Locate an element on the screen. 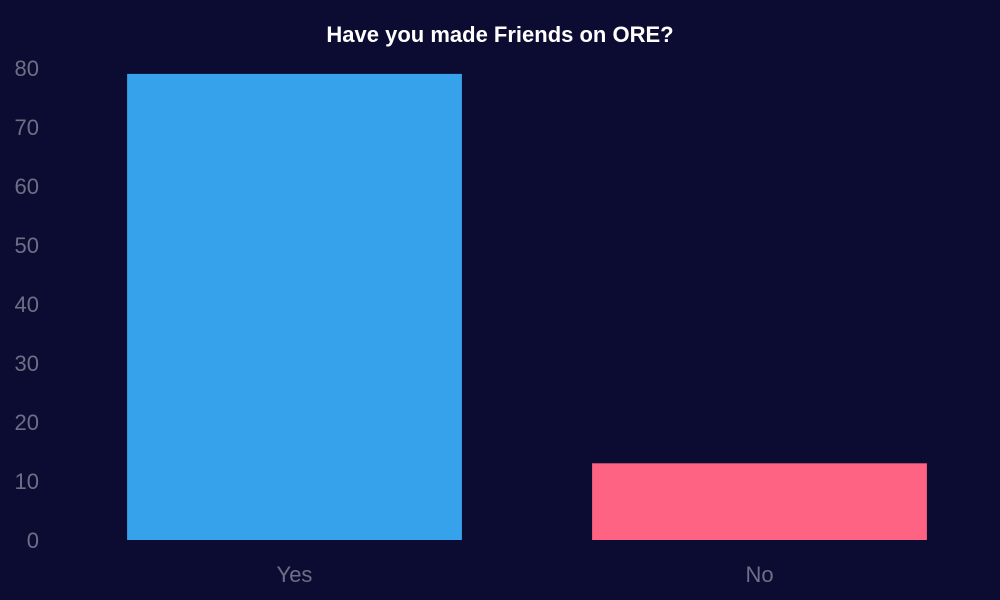 Image resolution: width=1000 pixels, height=600 pixels. y-tick-label: 20 is located at coordinates (27, 422).